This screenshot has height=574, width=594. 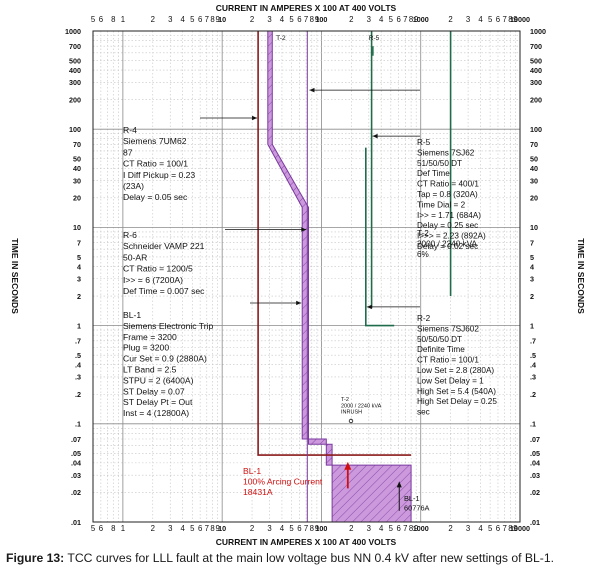 I want to click on leader-bl1-head, so click(x=299, y=303).